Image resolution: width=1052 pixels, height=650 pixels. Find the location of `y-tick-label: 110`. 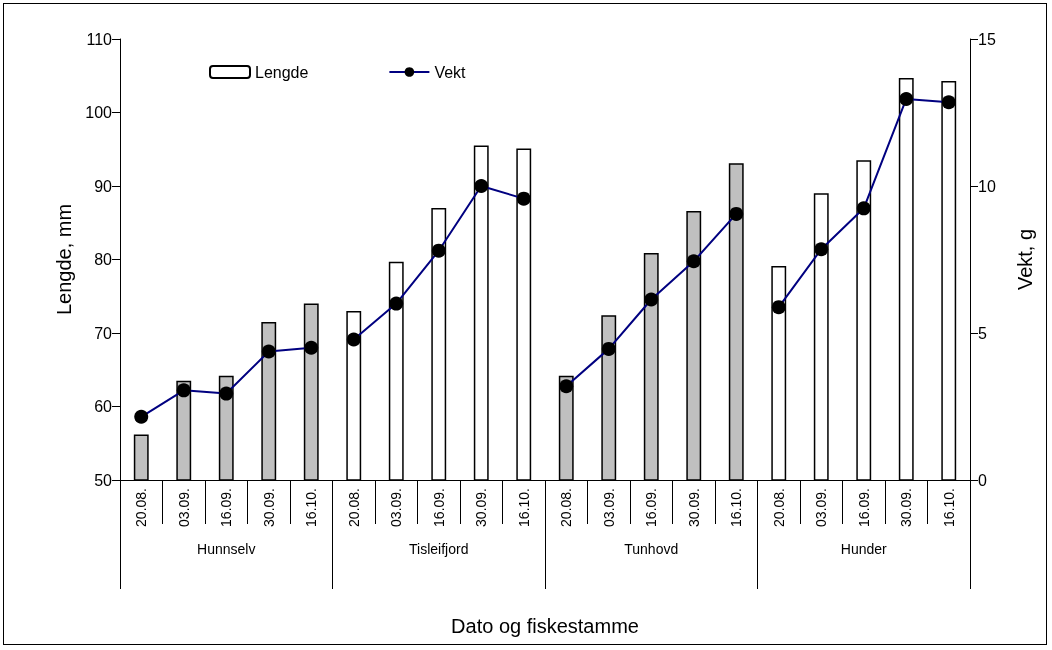

y-tick-label: 110 is located at coordinates (99, 39).